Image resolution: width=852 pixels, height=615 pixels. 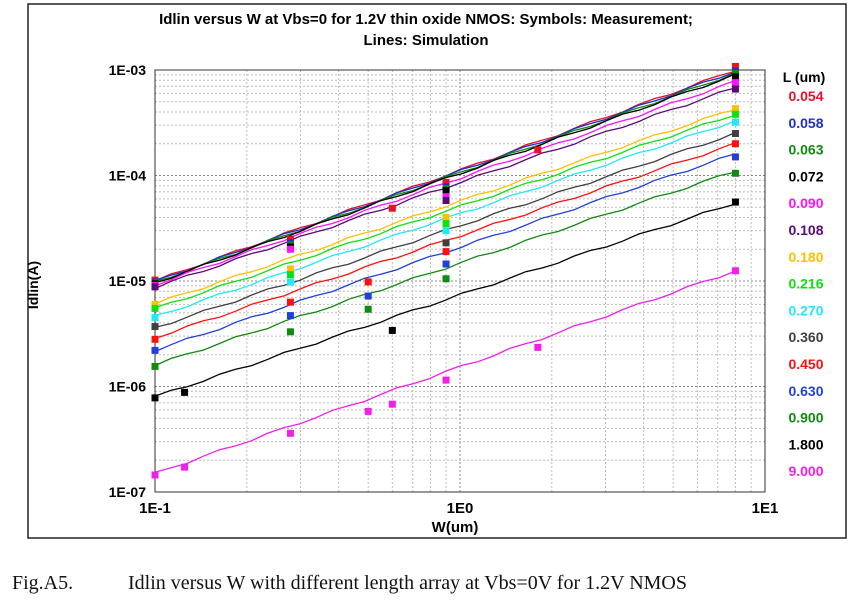 I want to click on x-tick-labels: 1E-1 1E0 1E1, so click(x=458, y=508).